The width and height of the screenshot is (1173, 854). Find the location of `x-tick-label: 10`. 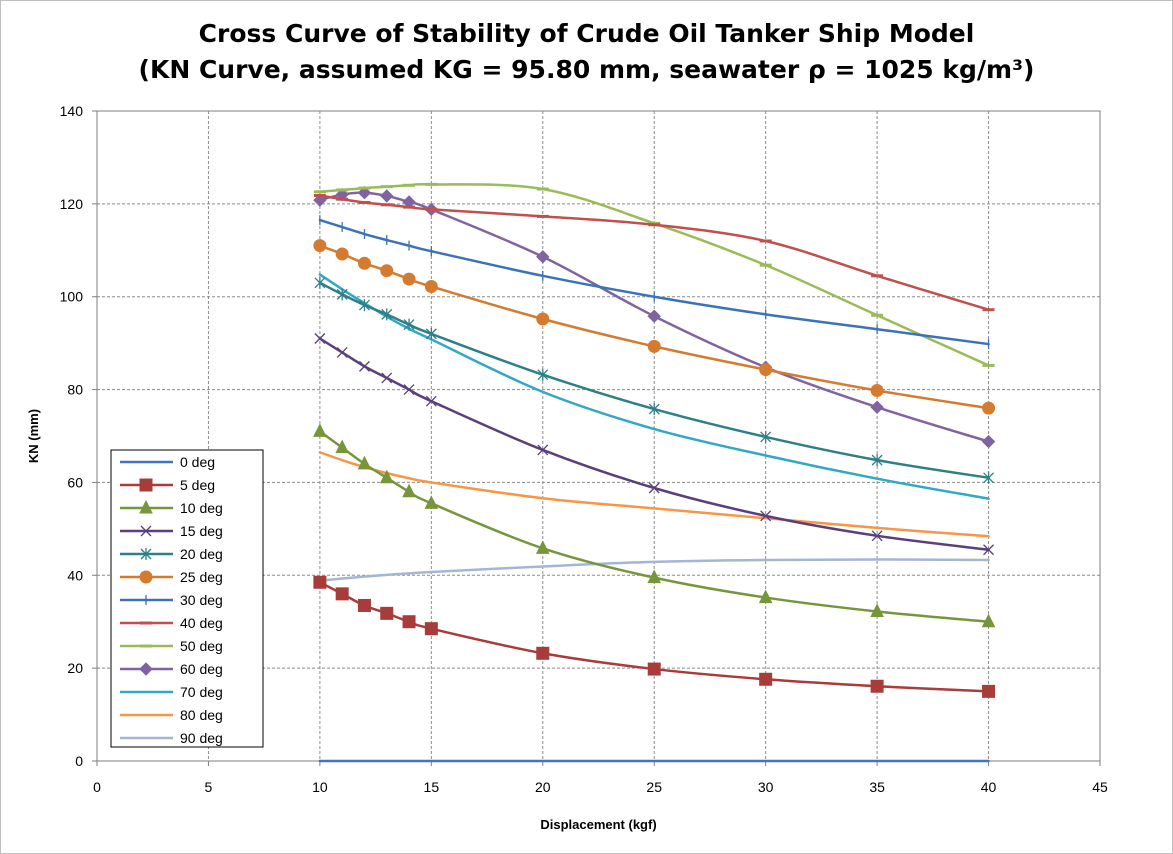

x-tick-label: 10 is located at coordinates (320, 787).